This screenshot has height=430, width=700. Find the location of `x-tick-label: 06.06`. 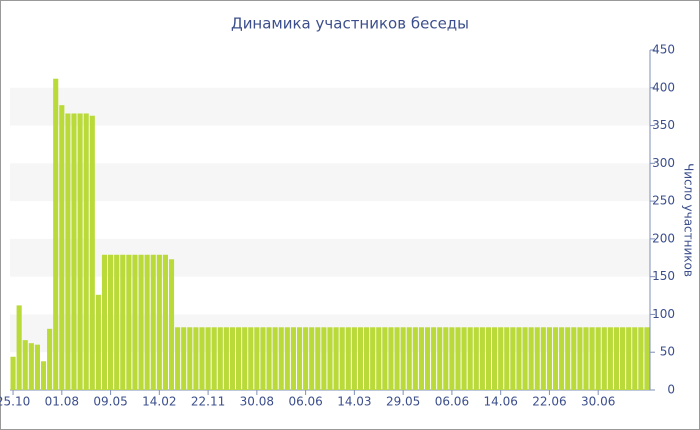

x-tick-label: 06.06 is located at coordinates (305, 402).